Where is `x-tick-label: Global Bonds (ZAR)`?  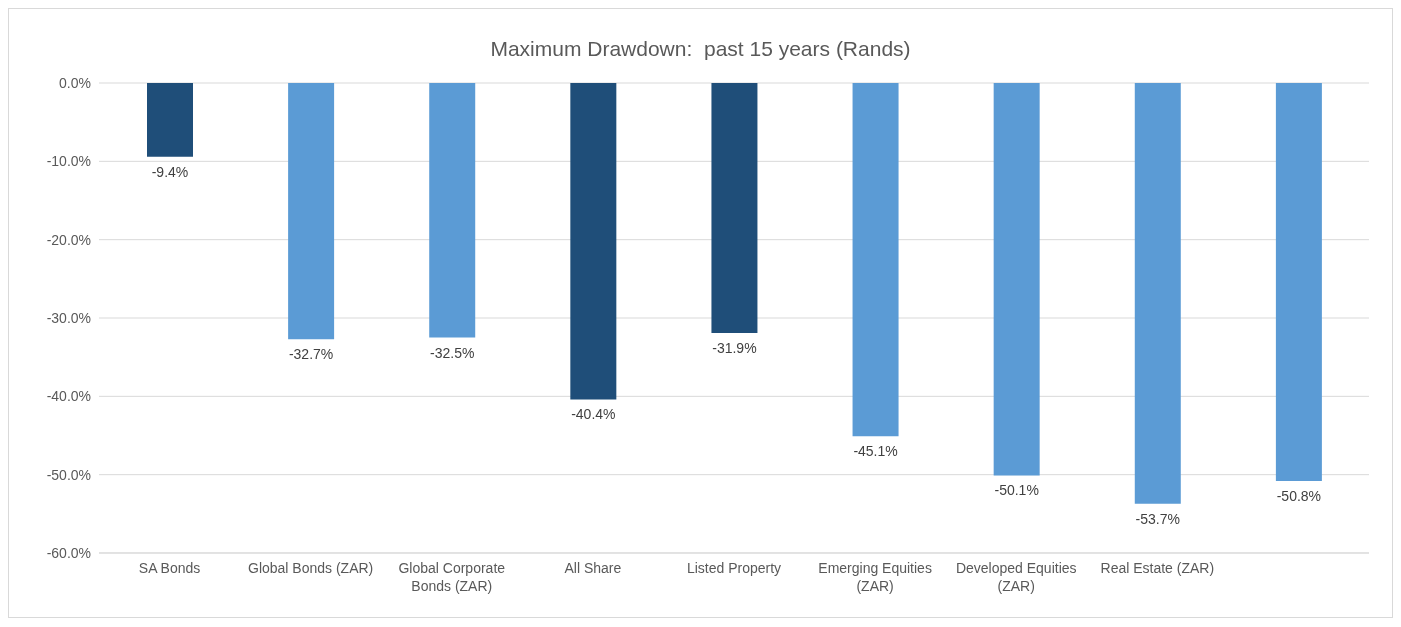 x-tick-label: Global Bonds (ZAR) is located at coordinates (311, 568).